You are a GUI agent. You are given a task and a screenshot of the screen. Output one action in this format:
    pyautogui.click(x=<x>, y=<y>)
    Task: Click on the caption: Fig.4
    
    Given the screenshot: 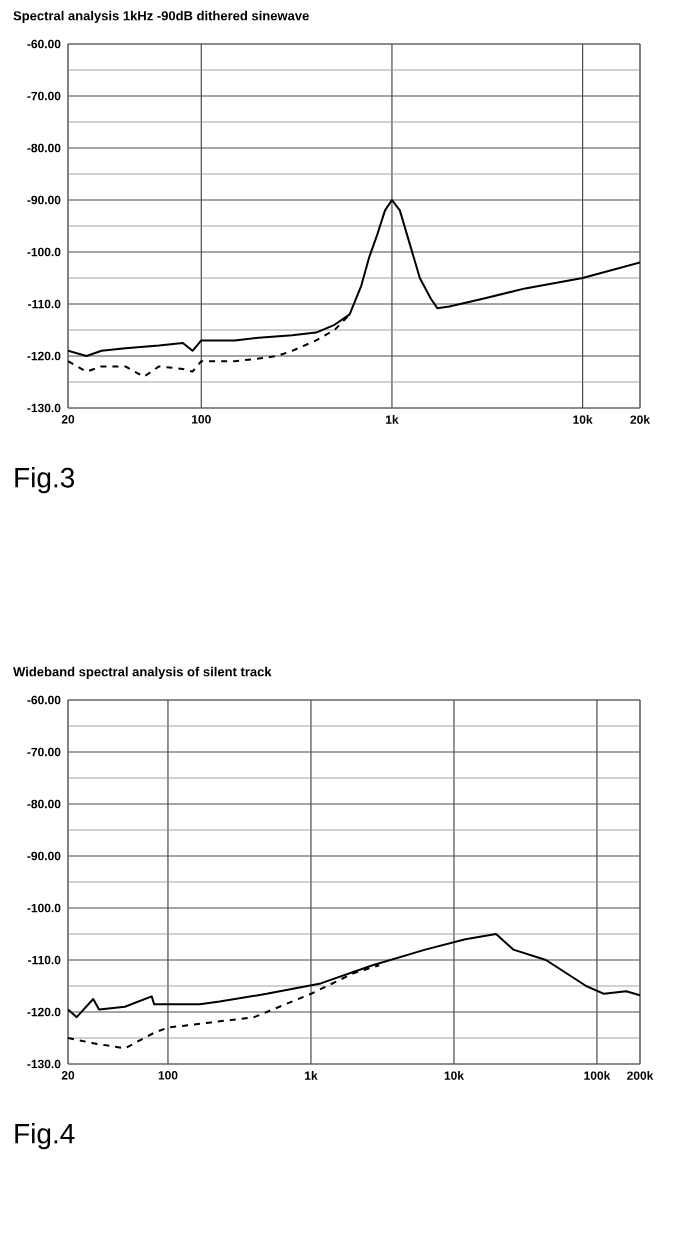 What is the action you would take?
    pyautogui.click(x=45, y=1136)
    